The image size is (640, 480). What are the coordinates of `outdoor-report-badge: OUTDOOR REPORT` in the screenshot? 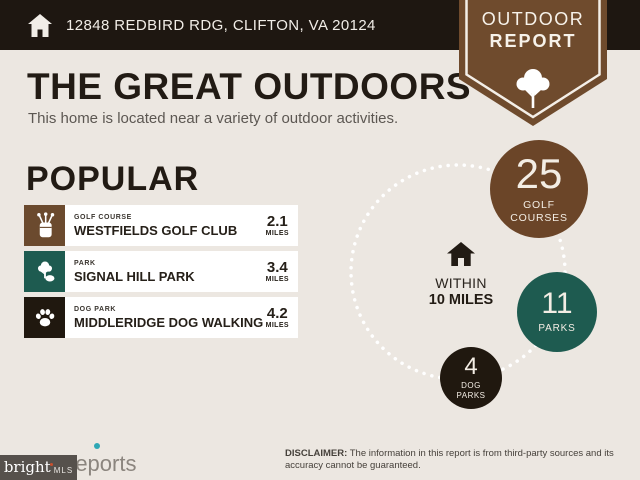 It's located at (533, 63).